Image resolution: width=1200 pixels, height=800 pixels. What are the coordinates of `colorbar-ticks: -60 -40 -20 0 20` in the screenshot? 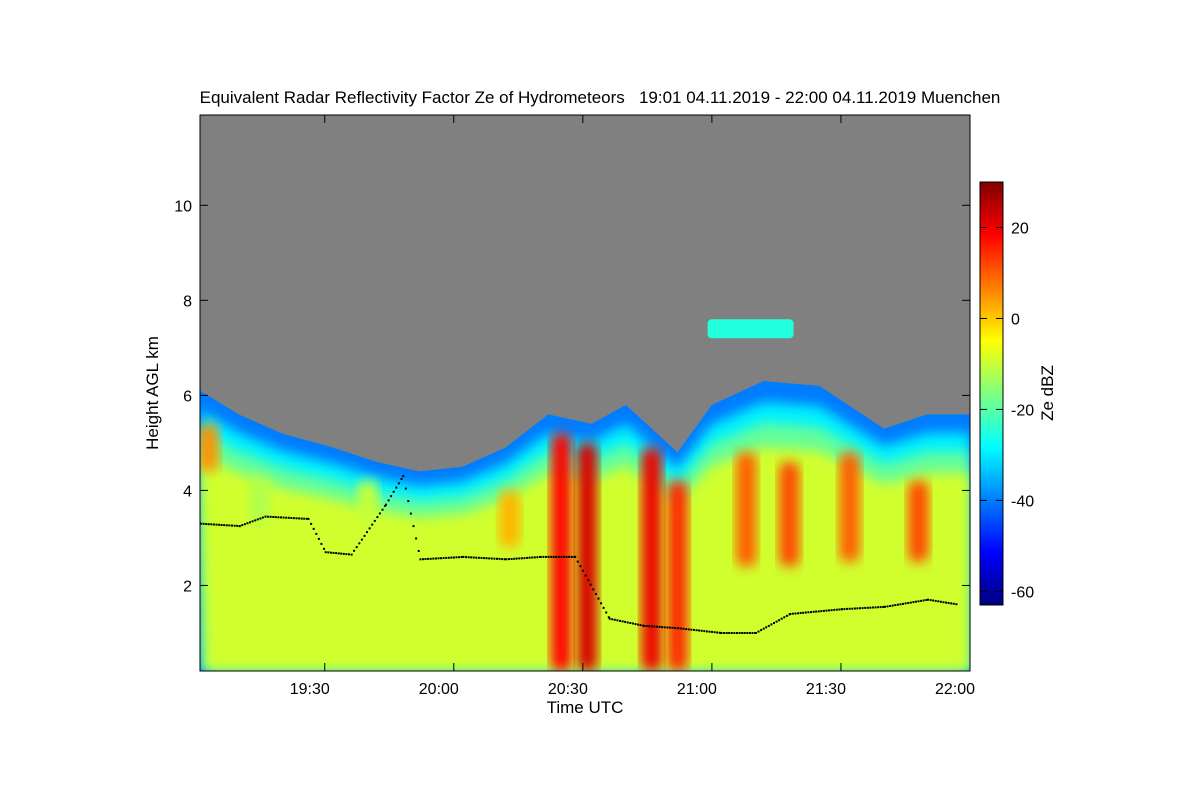 It's located at (1007, 410).